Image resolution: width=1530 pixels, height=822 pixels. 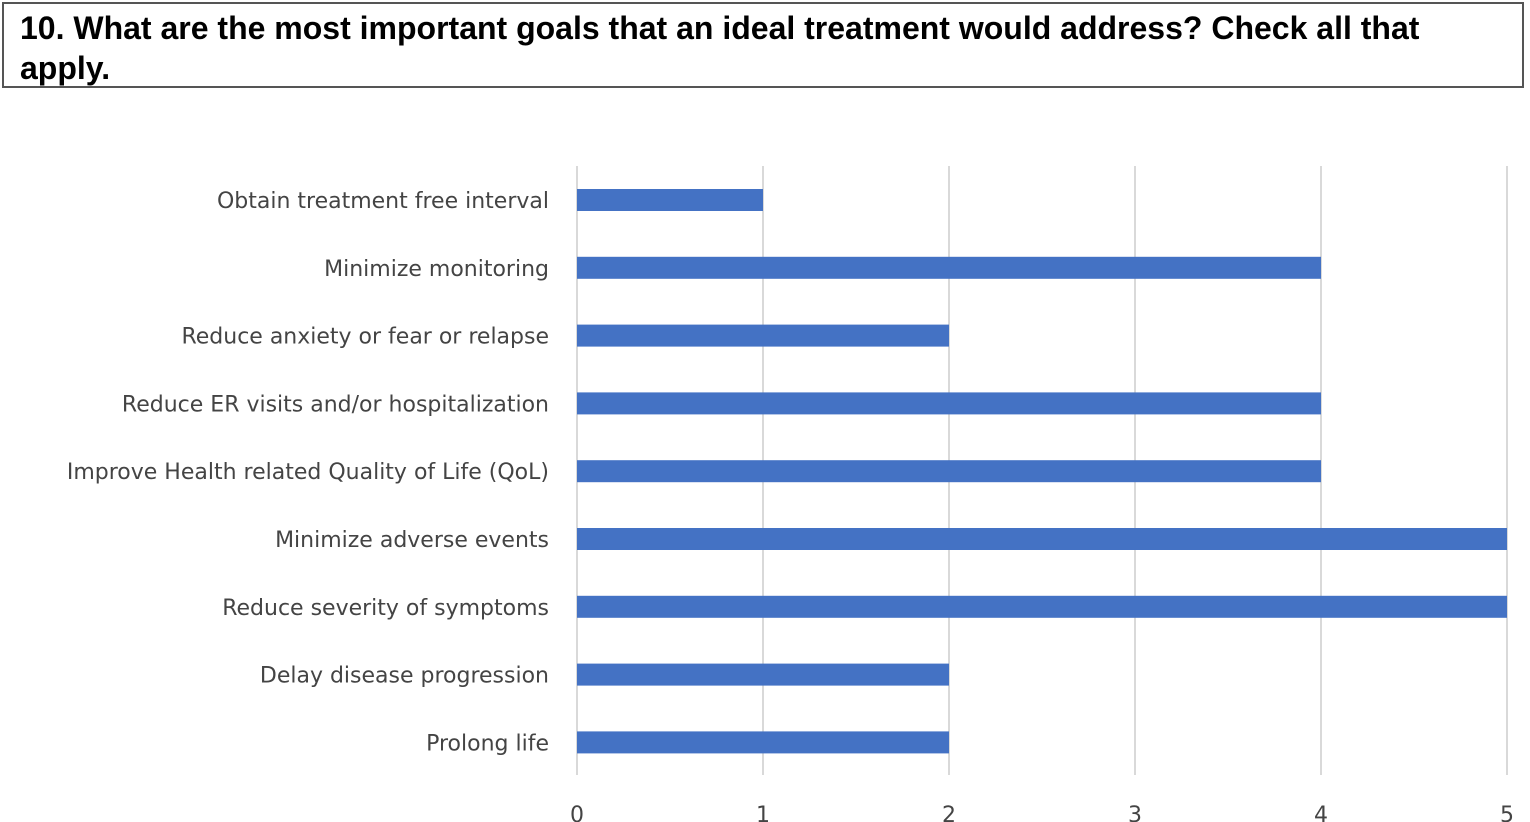 What do you see at coordinates (412, 540) in the screenshot?
I see `category-label: Minimize adverse events` at bounding box center [412, 540].